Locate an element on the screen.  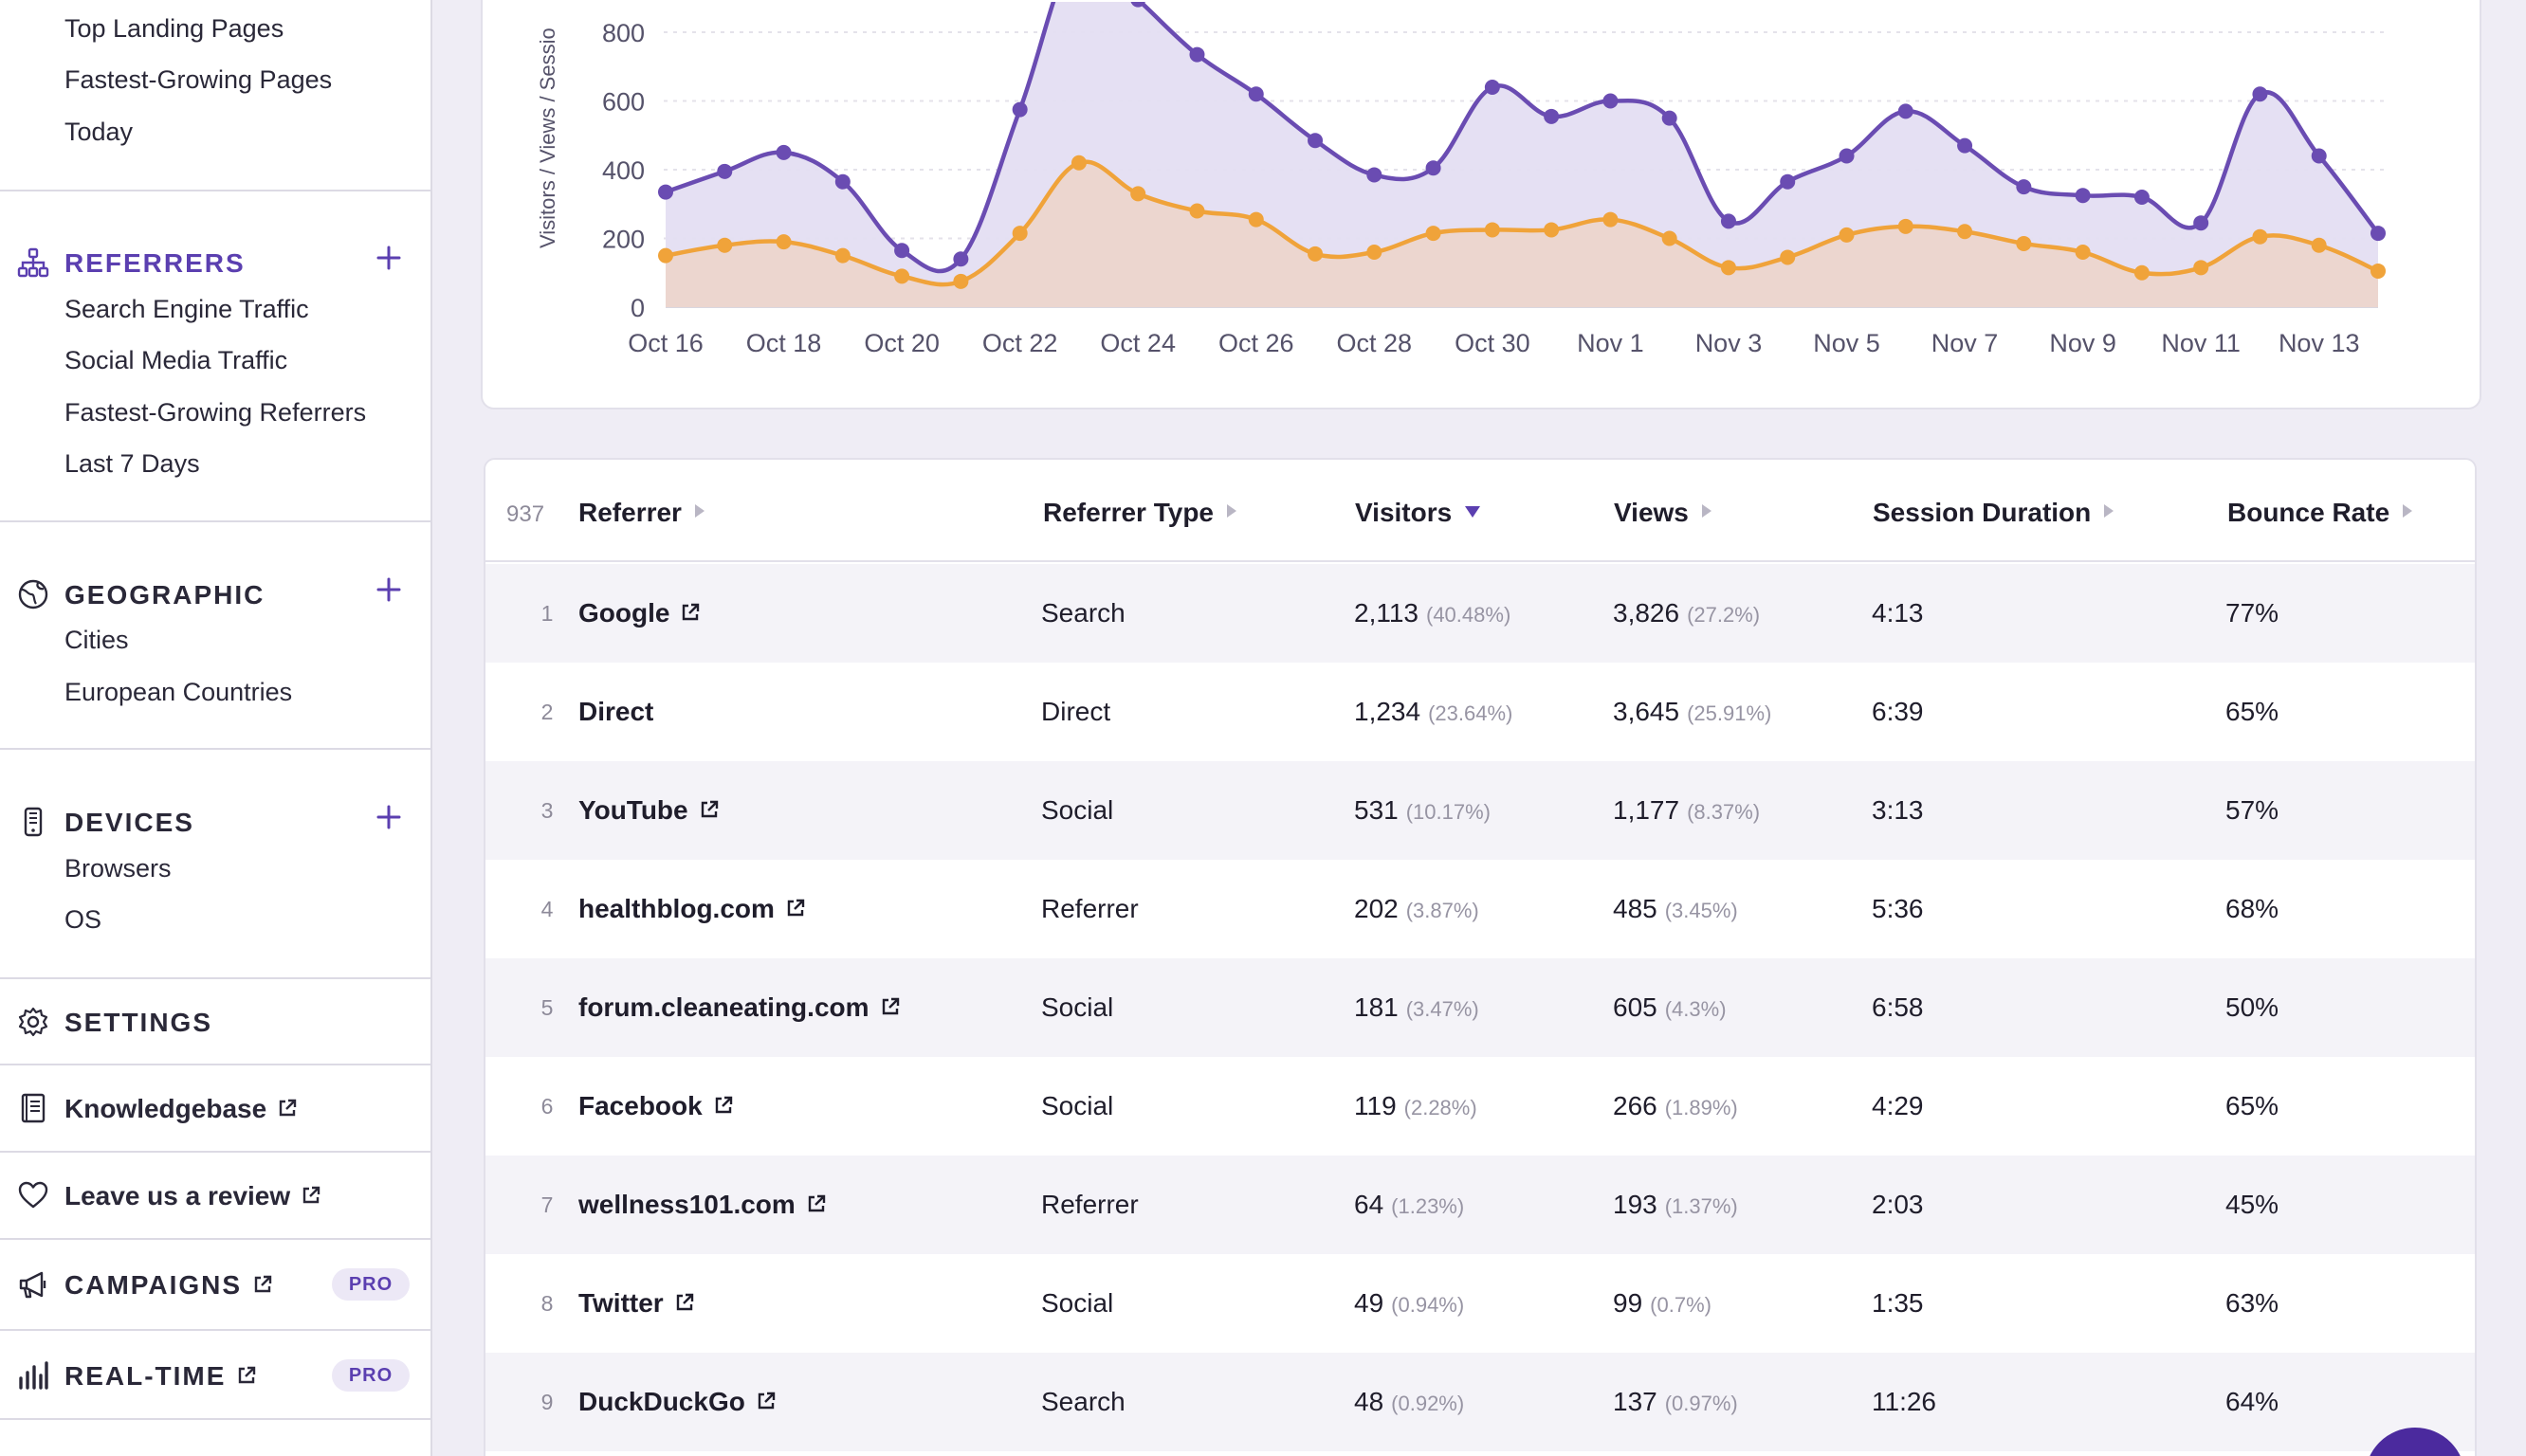
visitors-value: 181 is located at coordinates (1376, 1007).